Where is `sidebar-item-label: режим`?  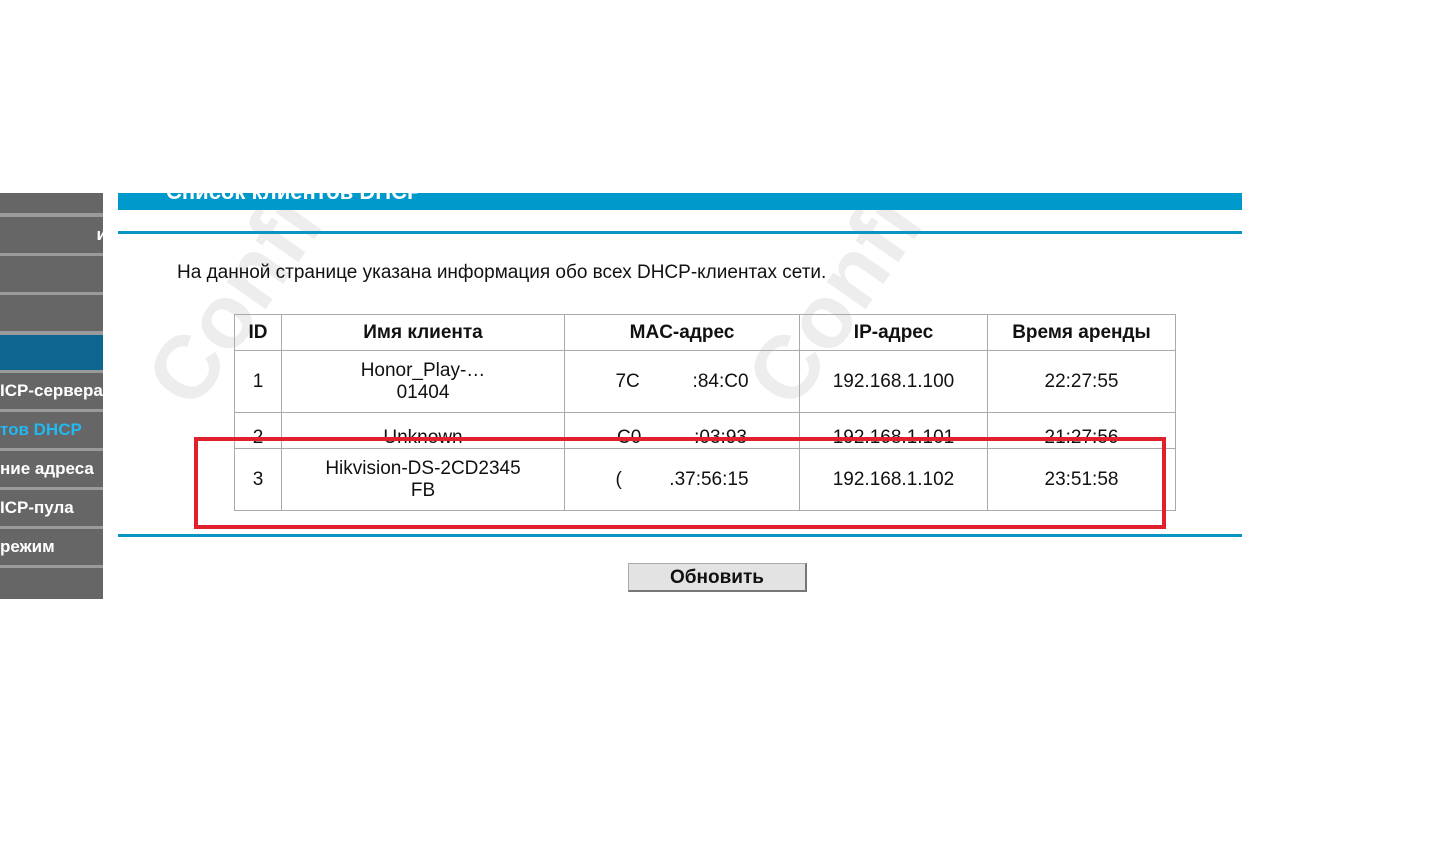 sidebar-item-label: режим is located at coordinates (27, 546).